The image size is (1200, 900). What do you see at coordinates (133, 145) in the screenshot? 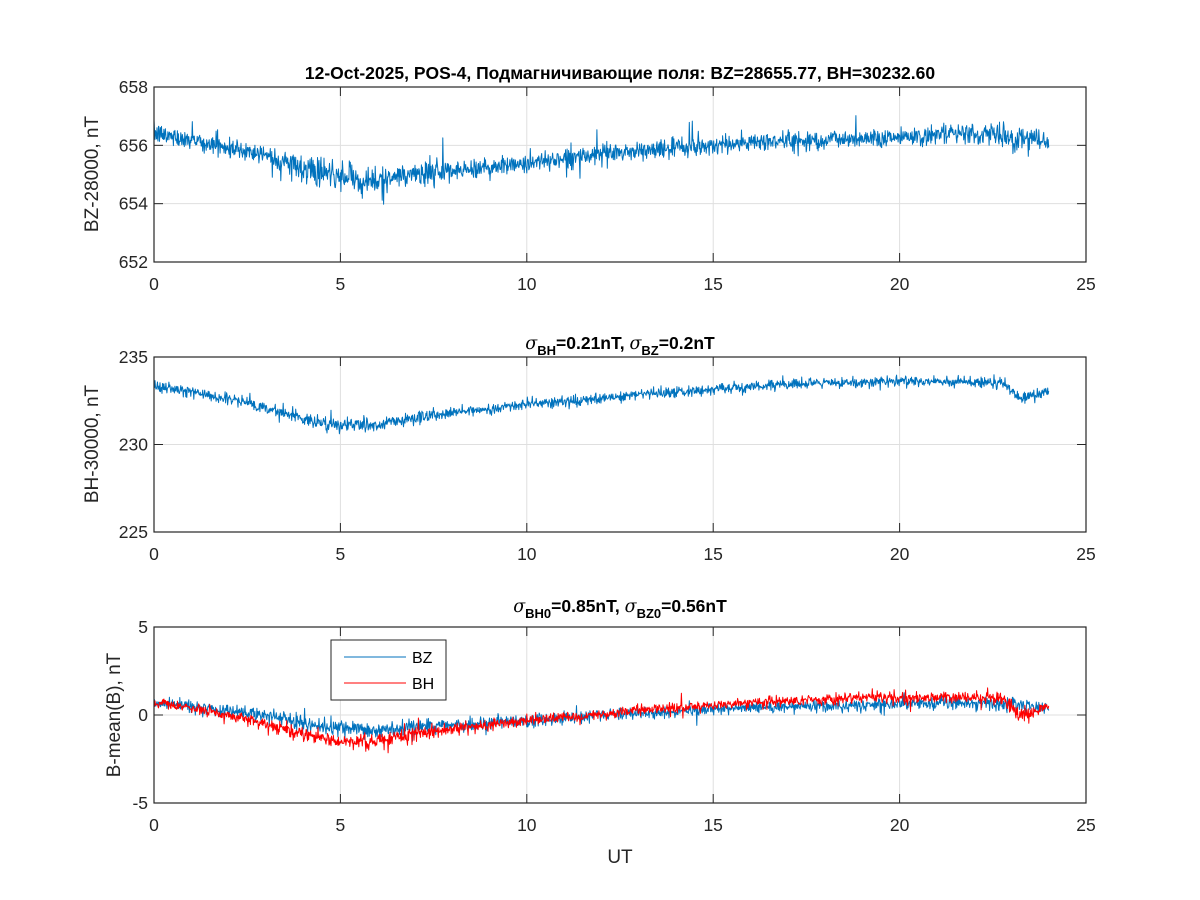
I see `y-tick-label: 656` at bounding box center [133, 145].